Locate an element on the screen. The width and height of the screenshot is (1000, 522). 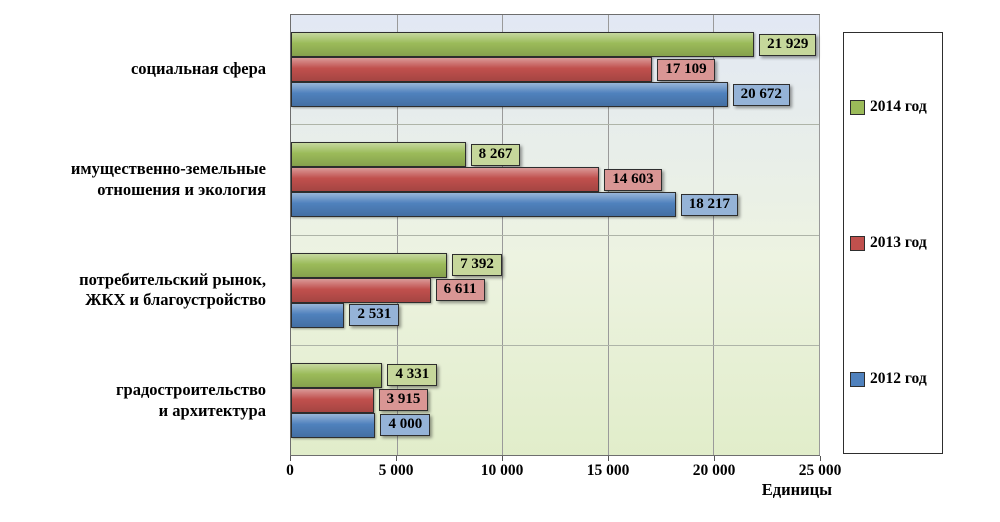
bar-row: 17 109 is located at coordinates (555, 70).